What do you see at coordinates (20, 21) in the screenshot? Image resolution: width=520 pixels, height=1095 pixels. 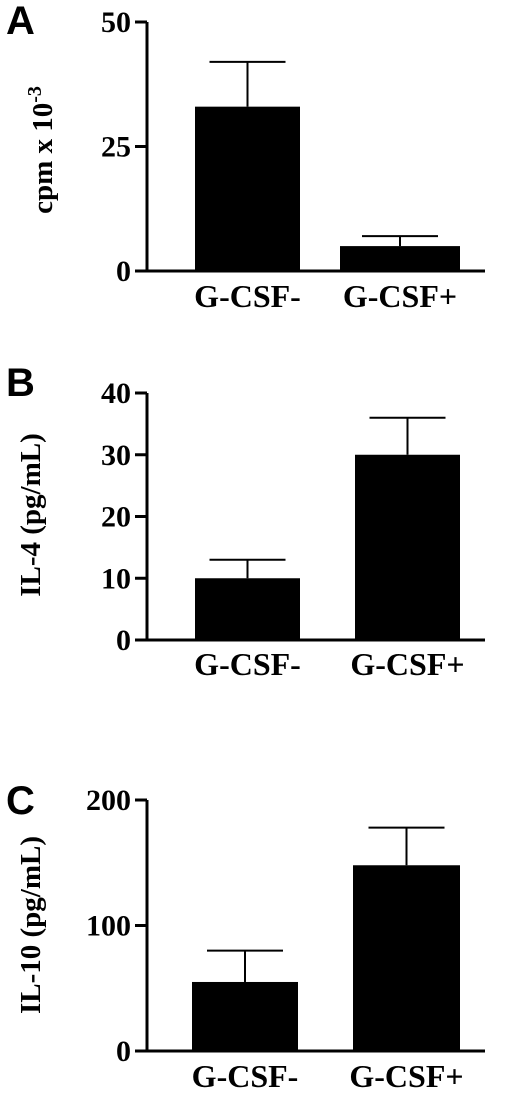 I see `panel-letter-a: A` at bounding box center [20, 21].